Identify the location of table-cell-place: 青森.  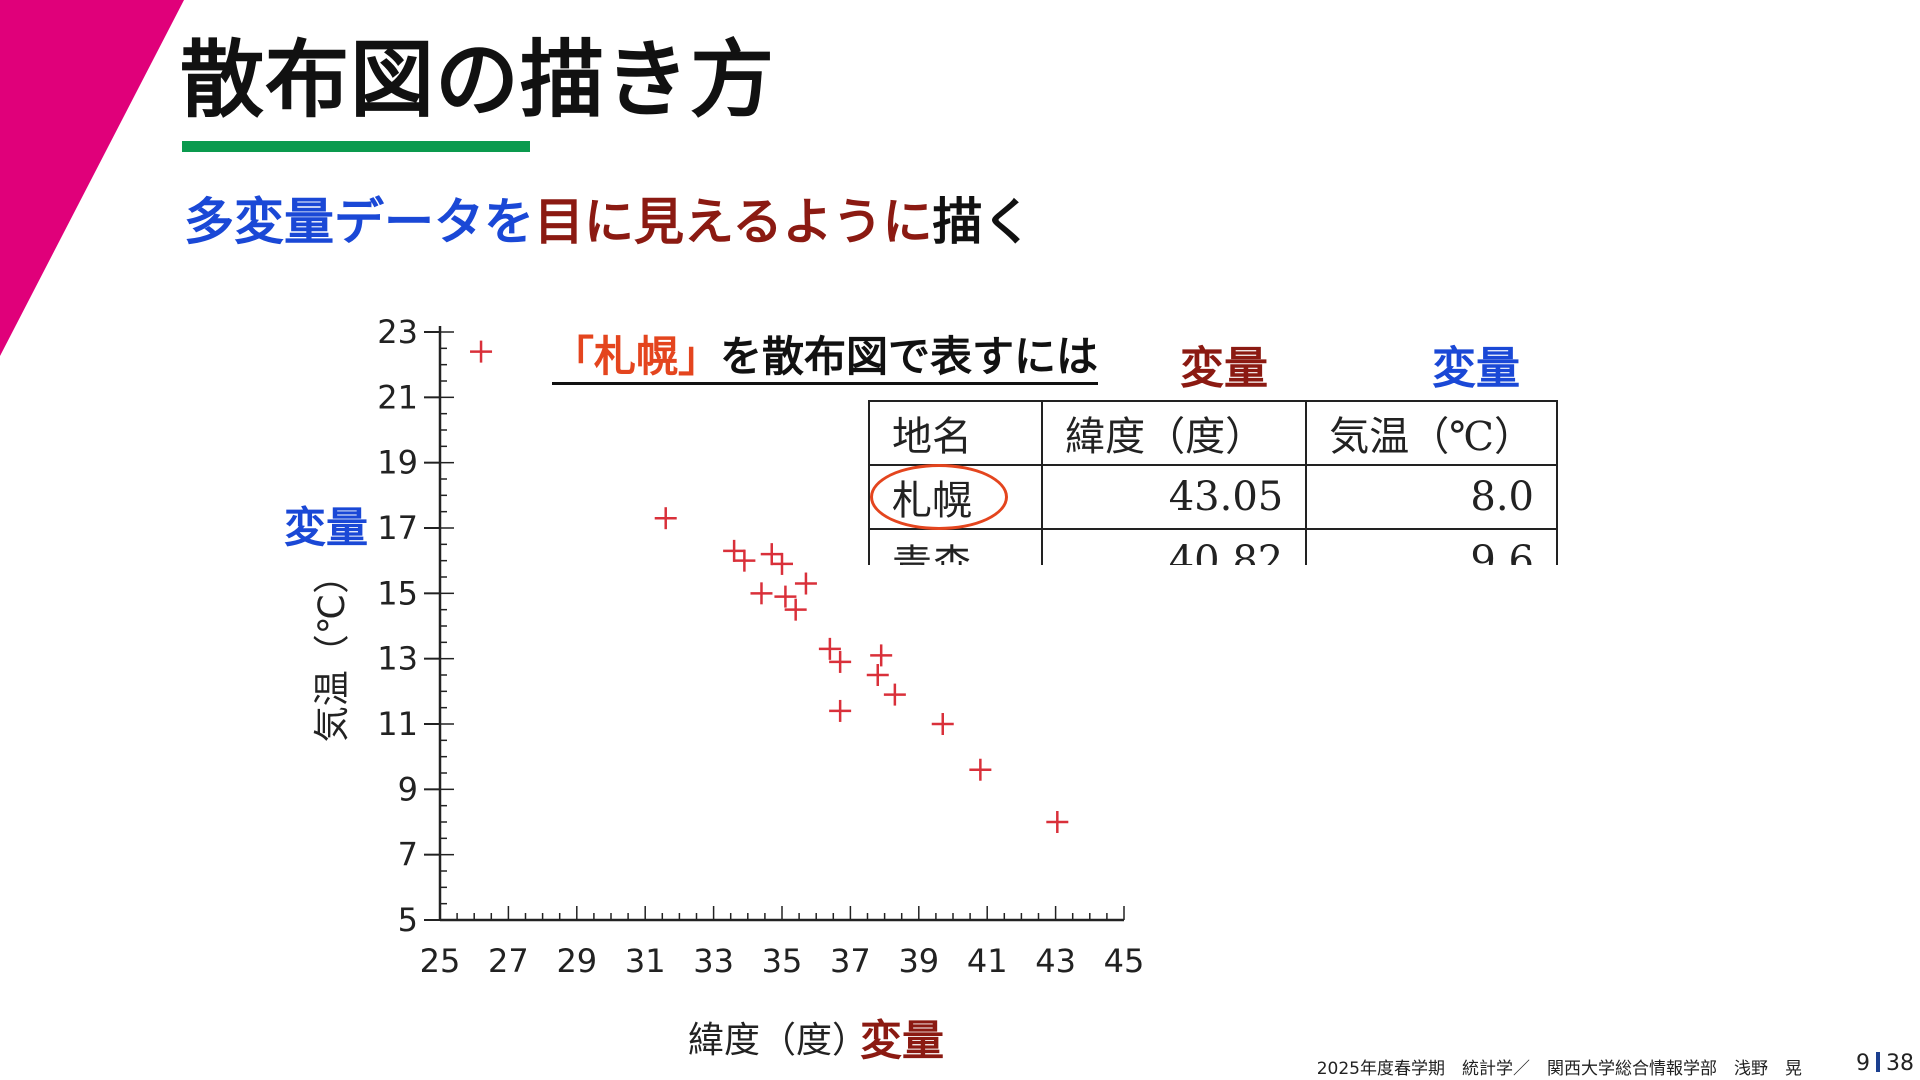
(956, 546).